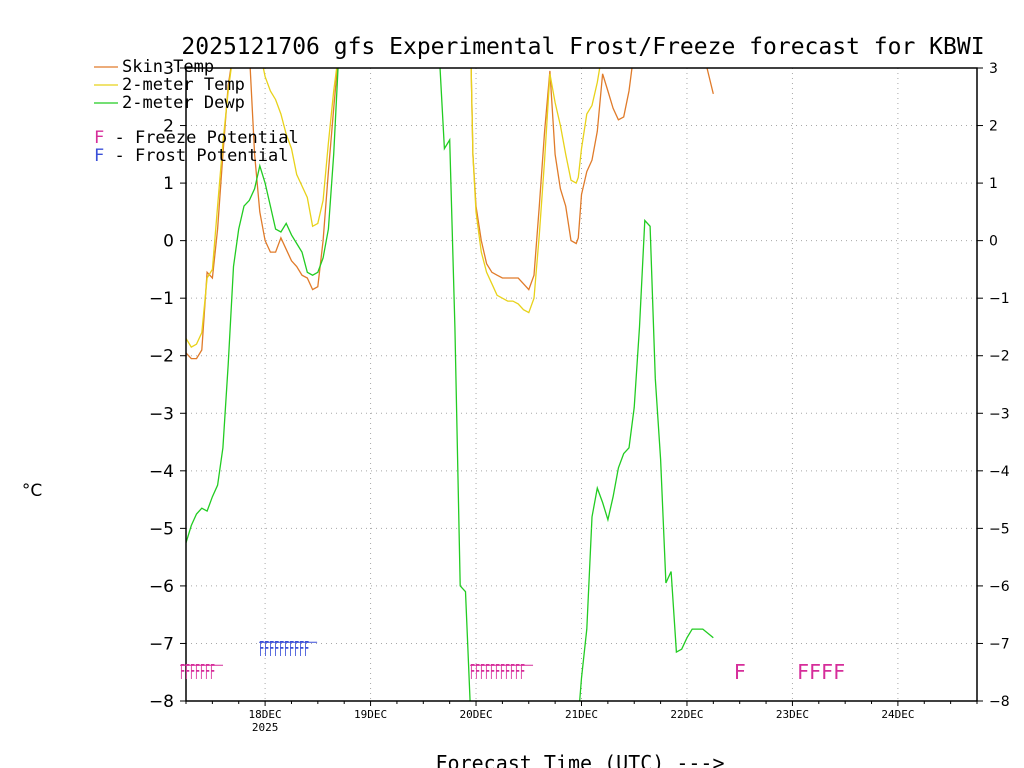 The image size is (1024, 768). I want to click on x-tick-label: 24DEC, so click(897, 714).